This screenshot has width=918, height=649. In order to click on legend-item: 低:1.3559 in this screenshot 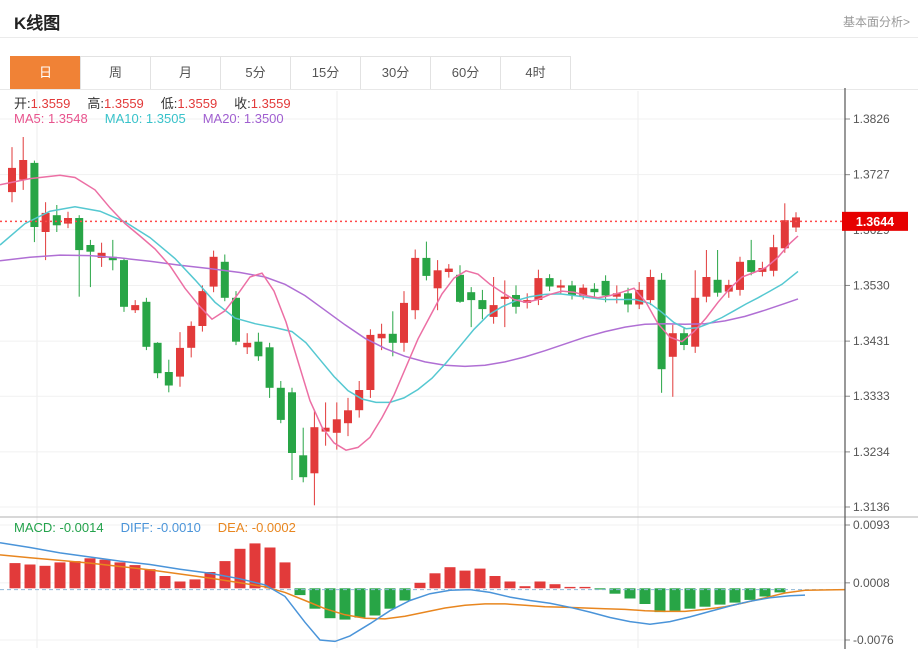, I will do `click(189, 102)`.